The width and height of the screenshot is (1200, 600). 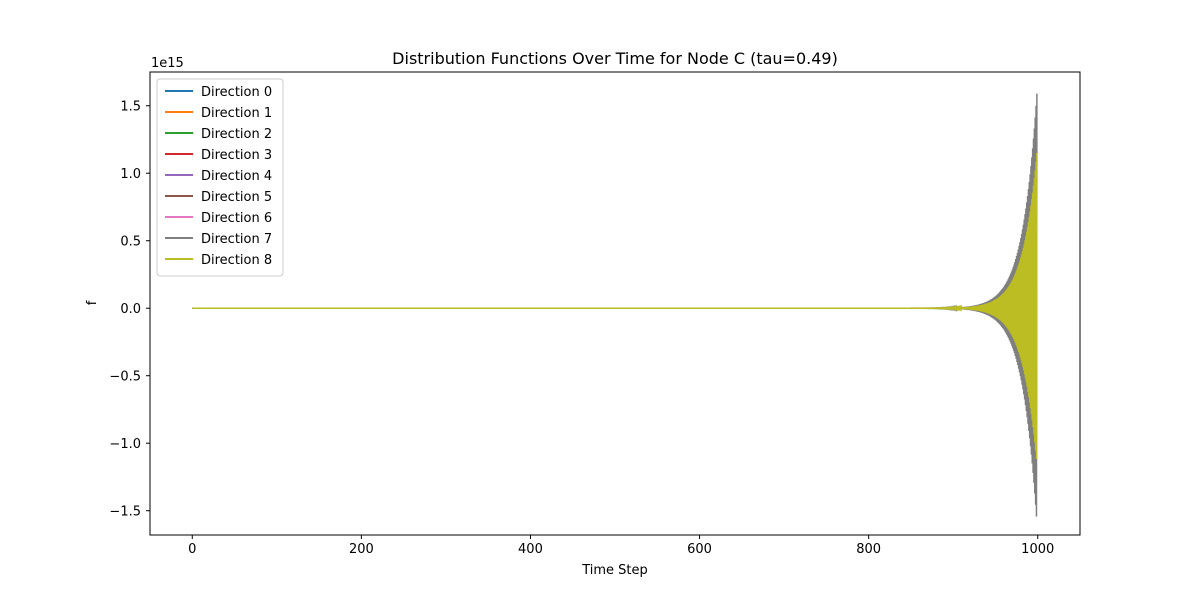 I want to click on x-tick-label: 600, so click(x=699, y=549).